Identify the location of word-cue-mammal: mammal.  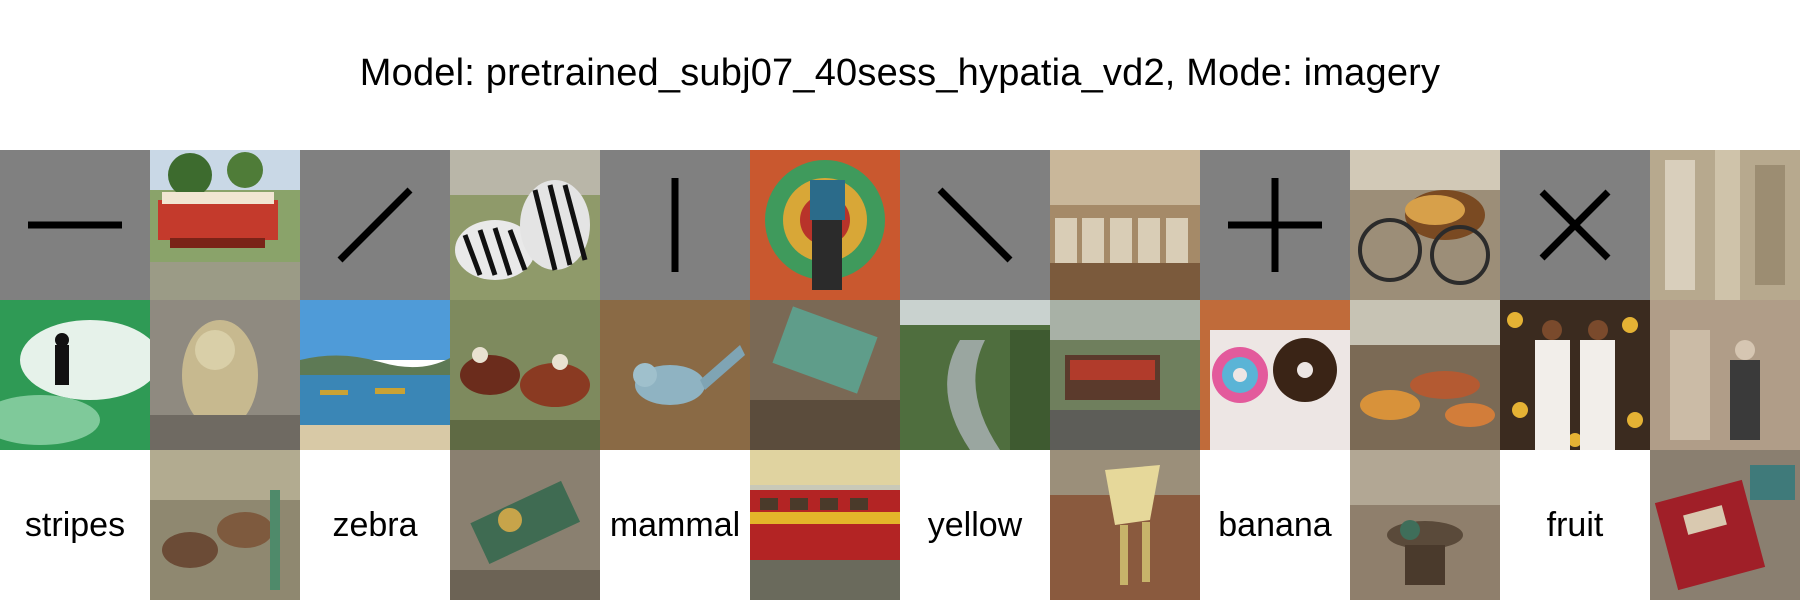
(675, 525).